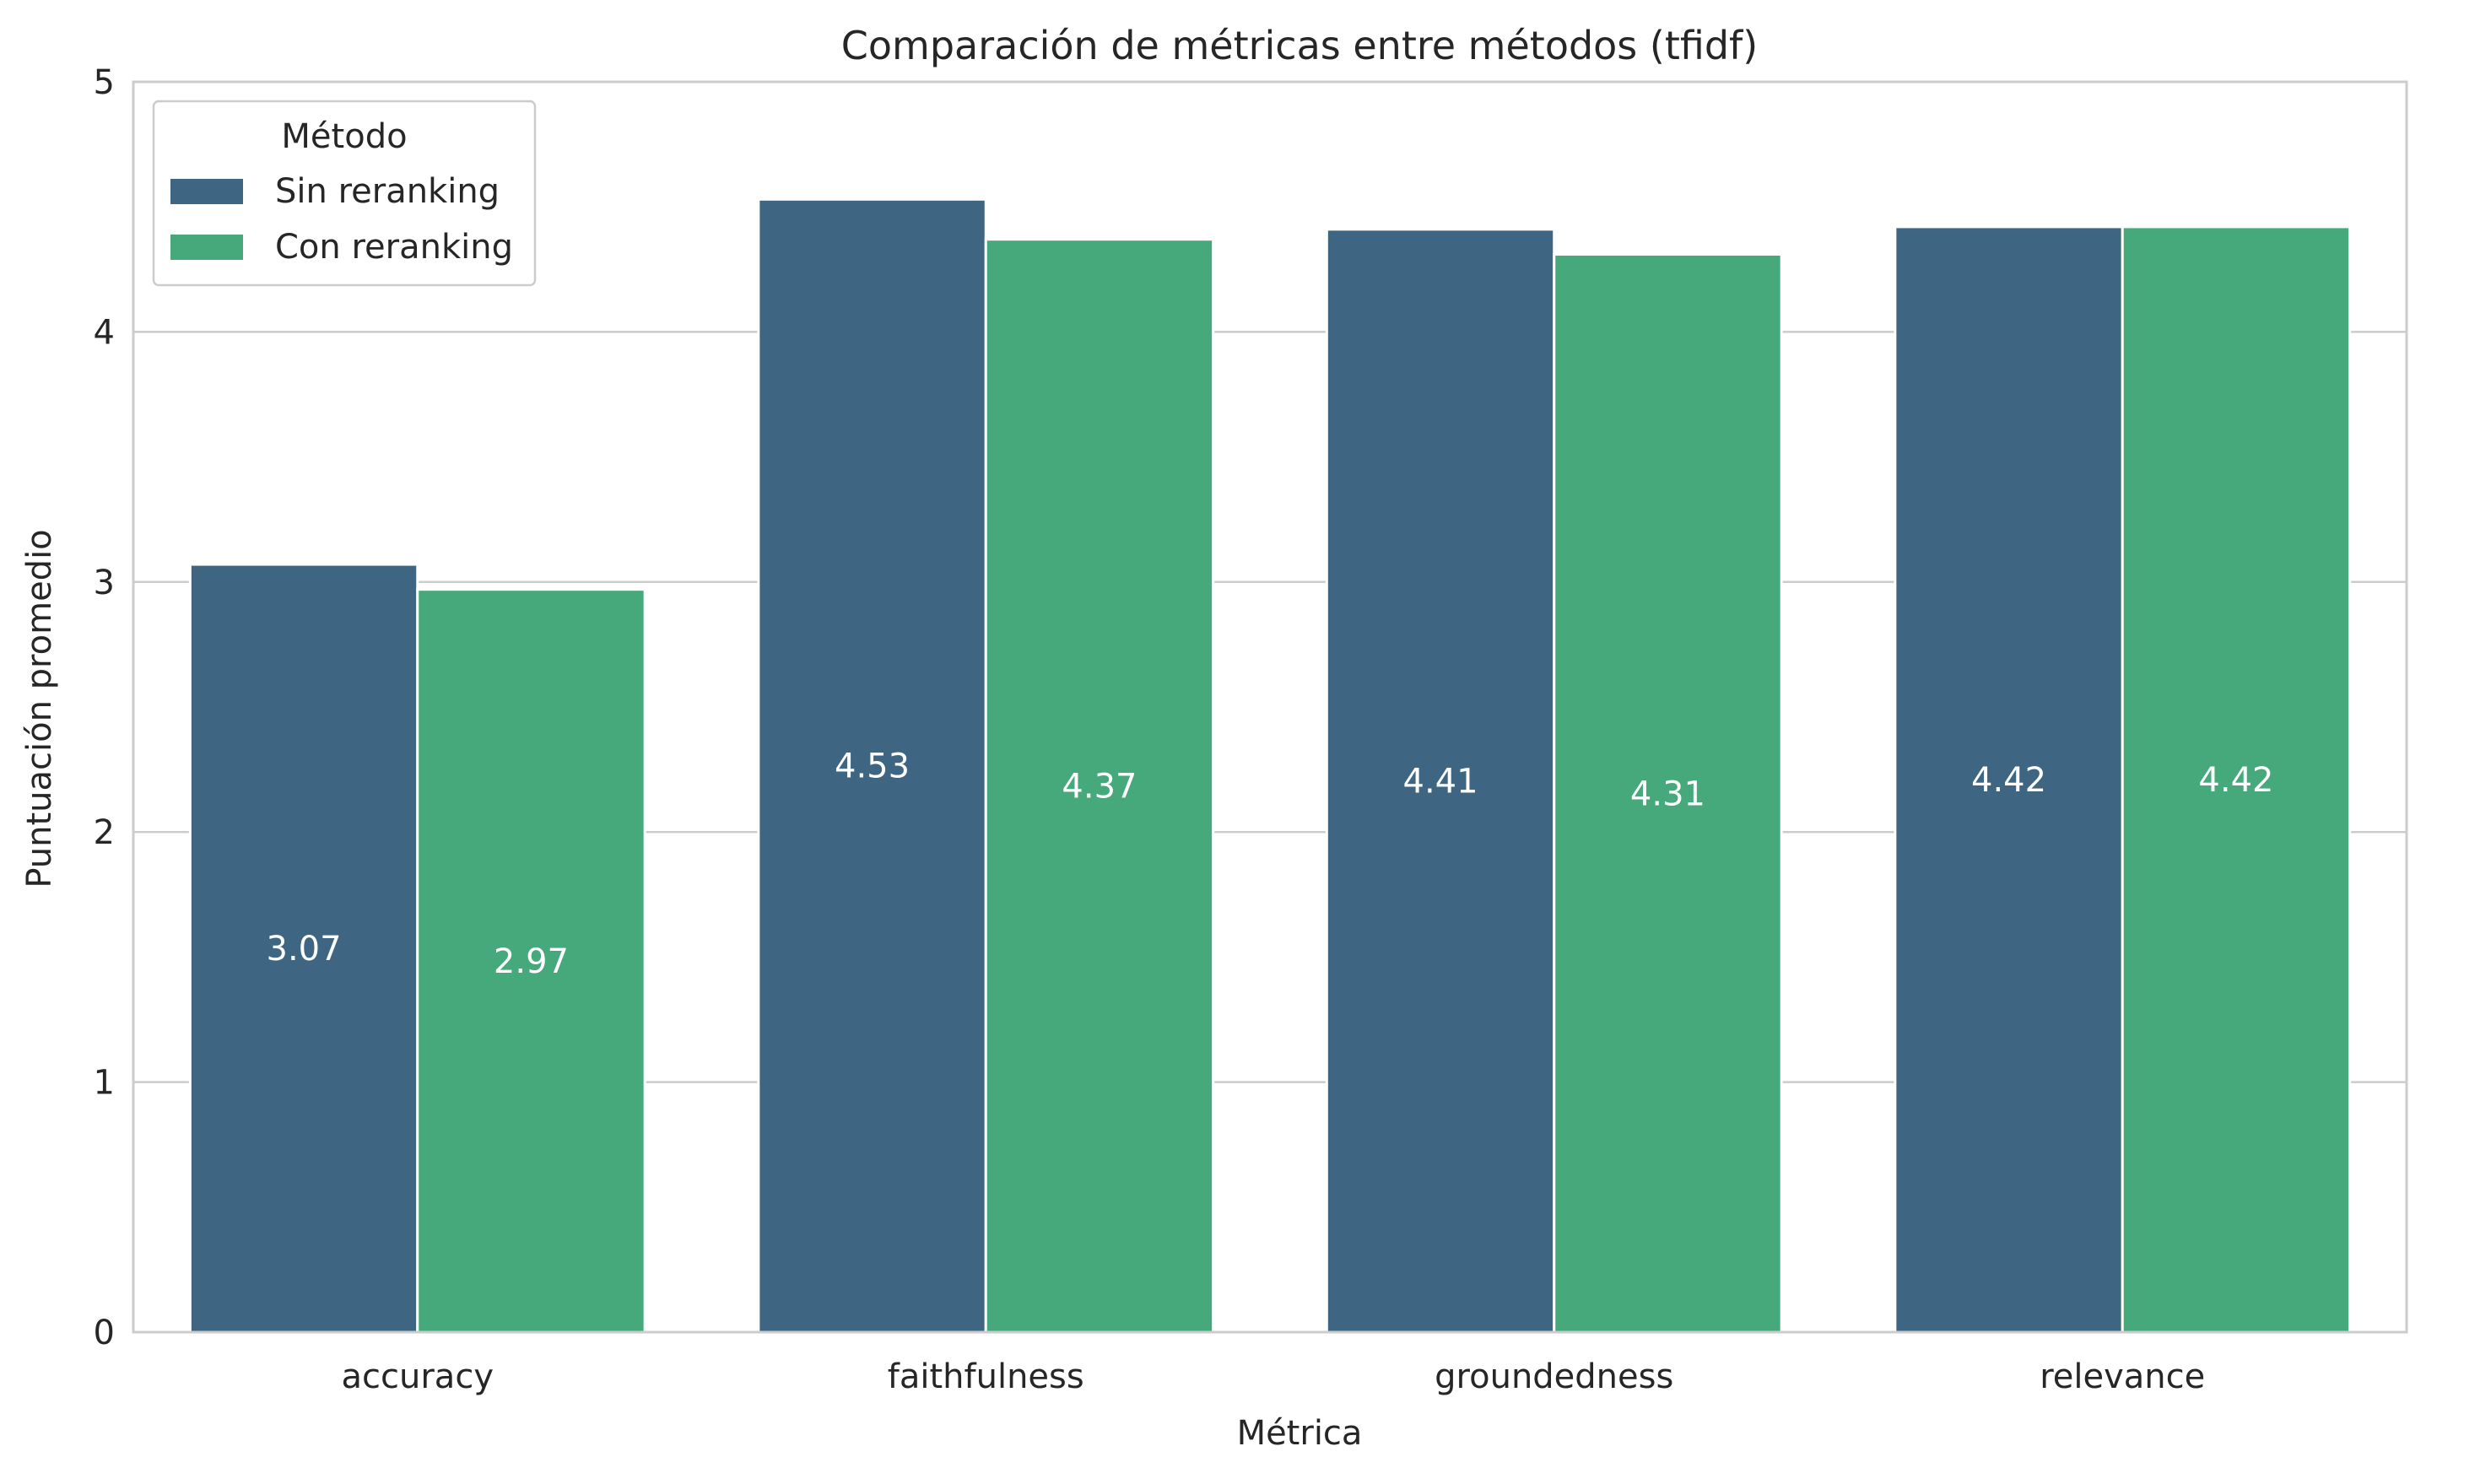 This screenshot has height=1484, width=2491. I want to click on x-tick-label-groundedness: groundedness, so click(1554, 1376).